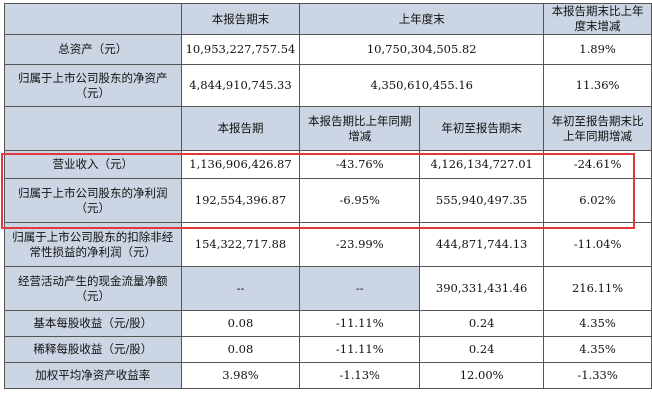  What do you see at coordinates (597, 164) in the screenshot?
I see `cell-value: -24.61%` at bounding box center [597, 164].